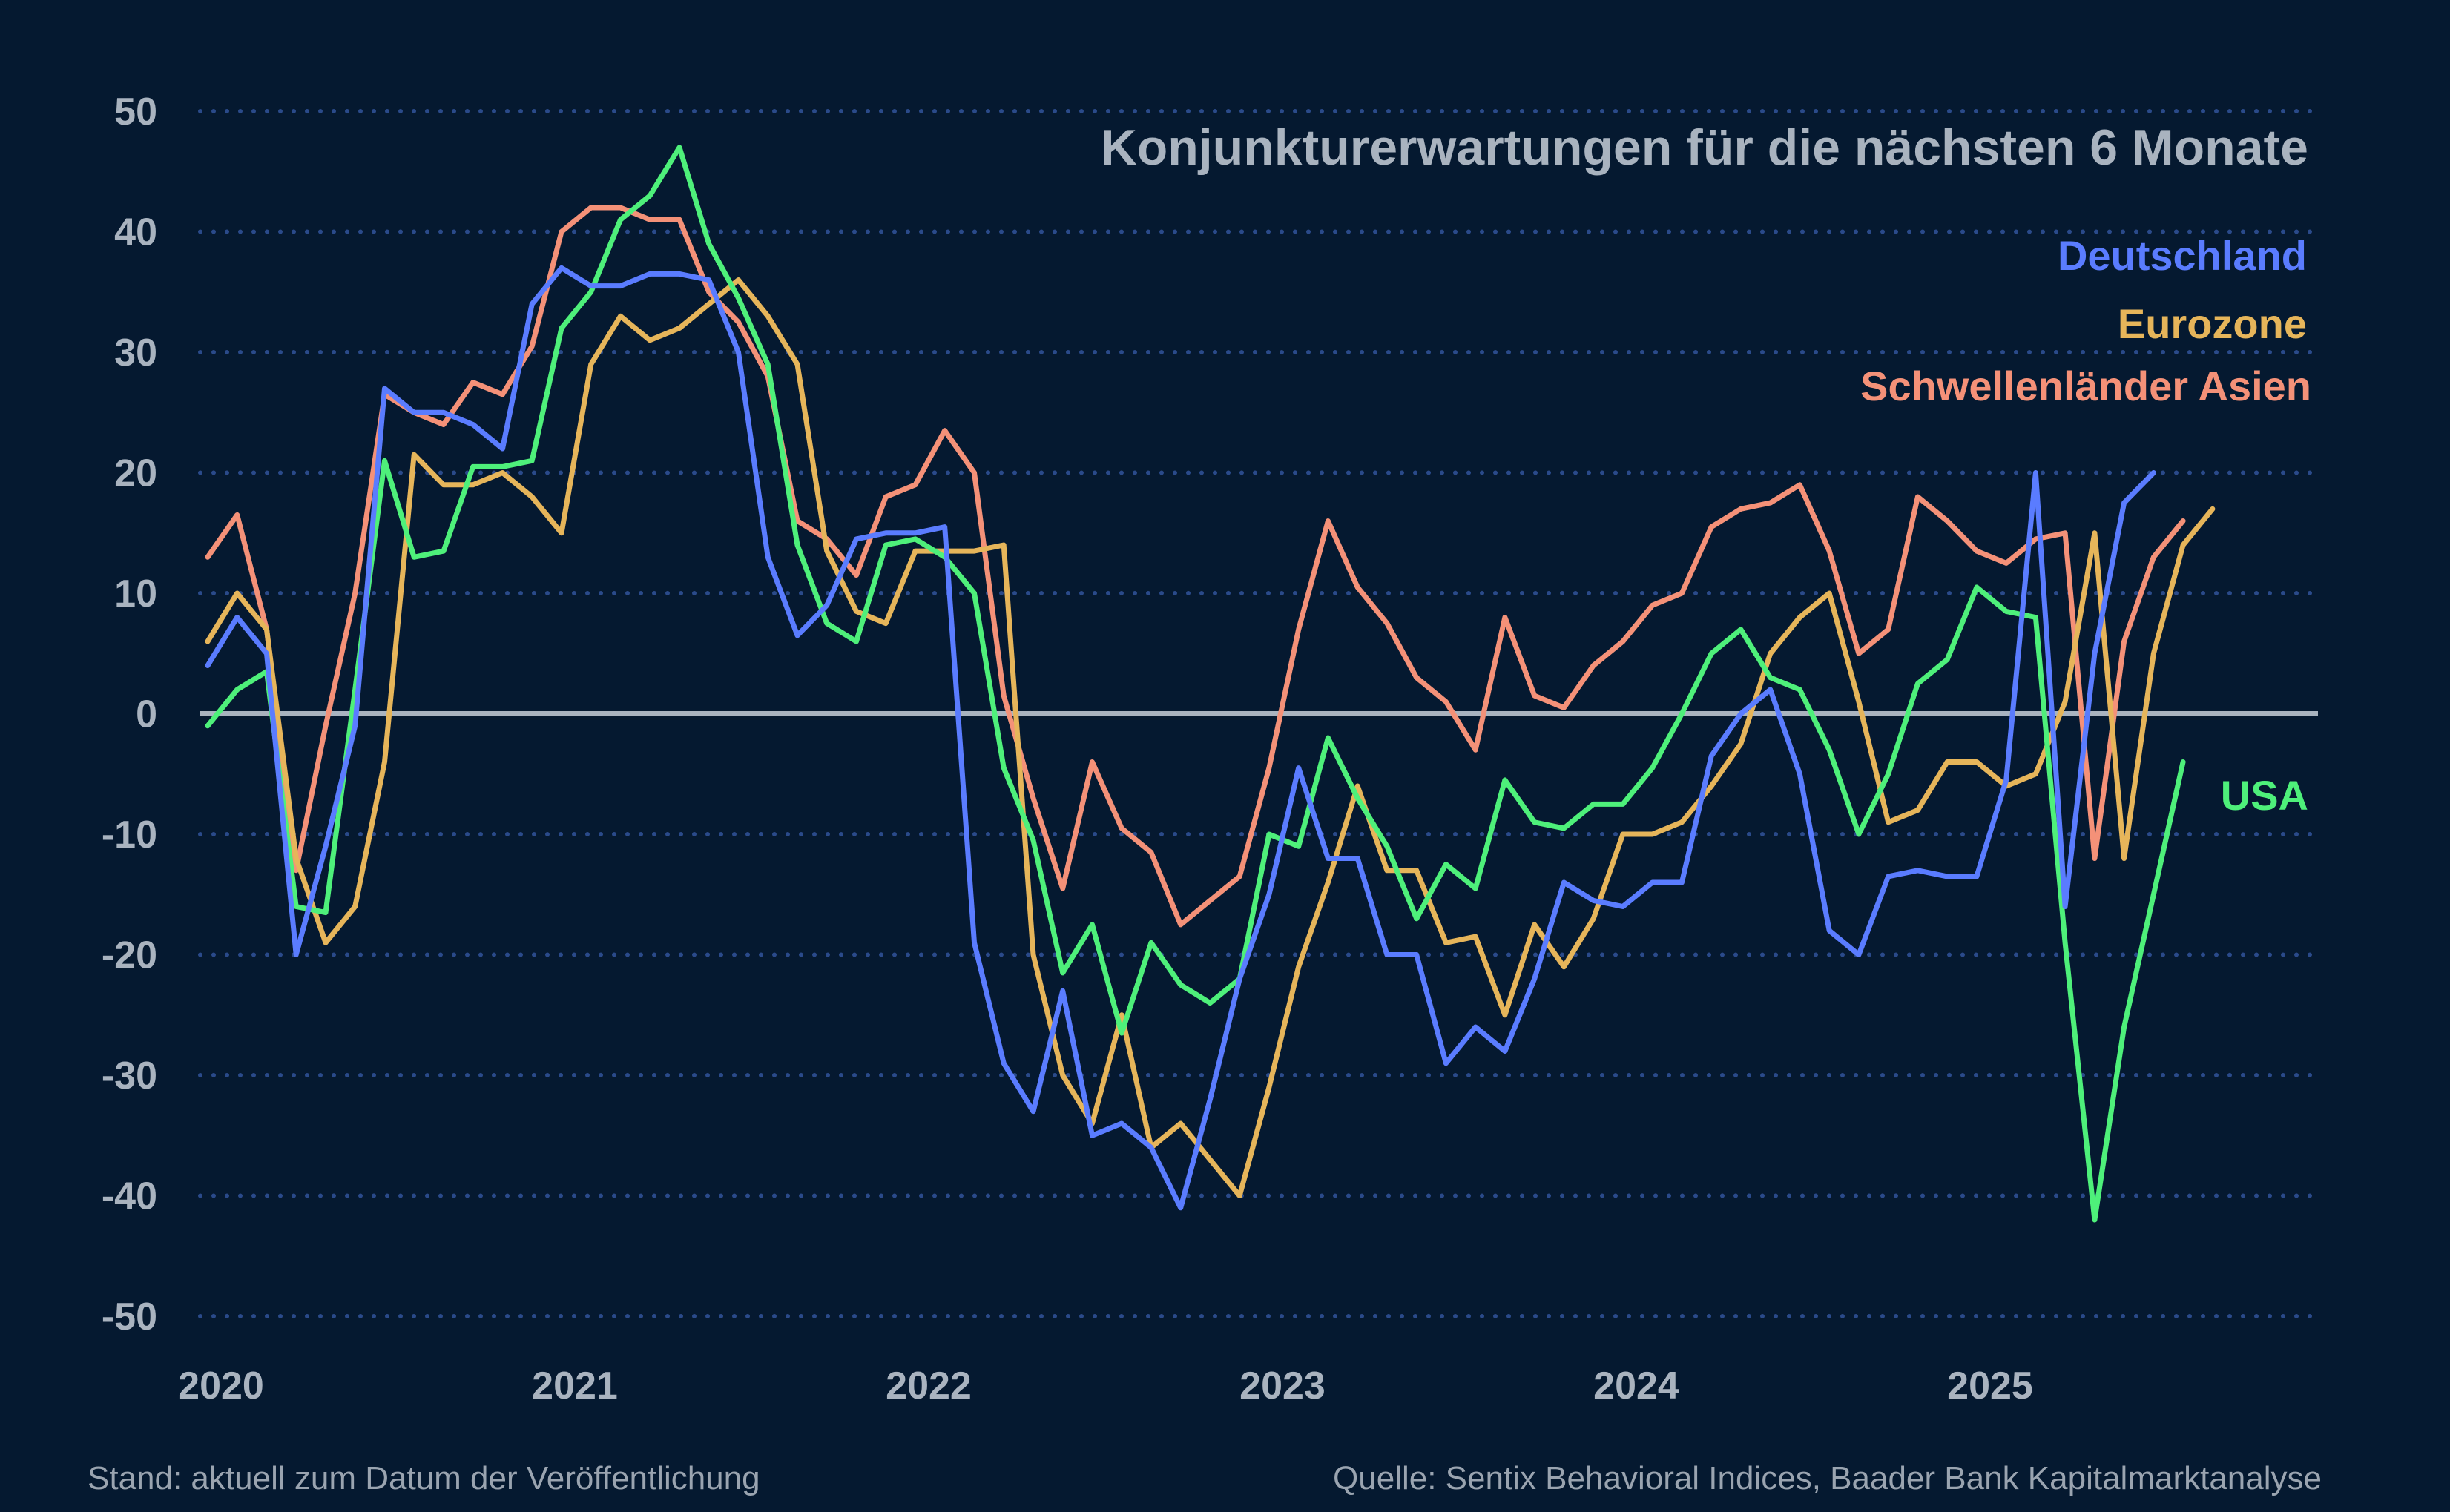 This screenshot has height=1512, width=2450. What do you see at coordinates (129, 955) in the screenshot?
I see `y-tick-label: -20` at bounding box center [129, 955].